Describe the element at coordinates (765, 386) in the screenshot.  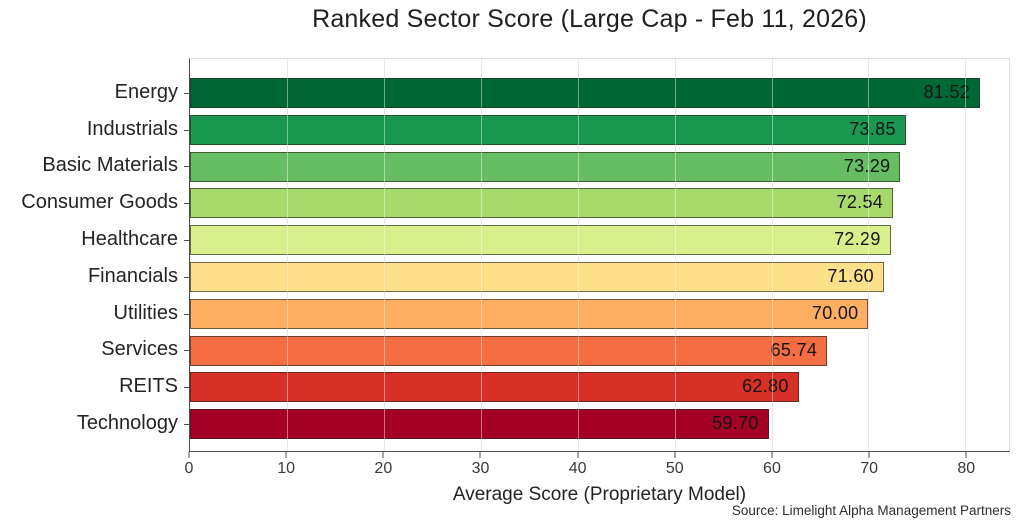
I see `value-label: 62.80` at that location.